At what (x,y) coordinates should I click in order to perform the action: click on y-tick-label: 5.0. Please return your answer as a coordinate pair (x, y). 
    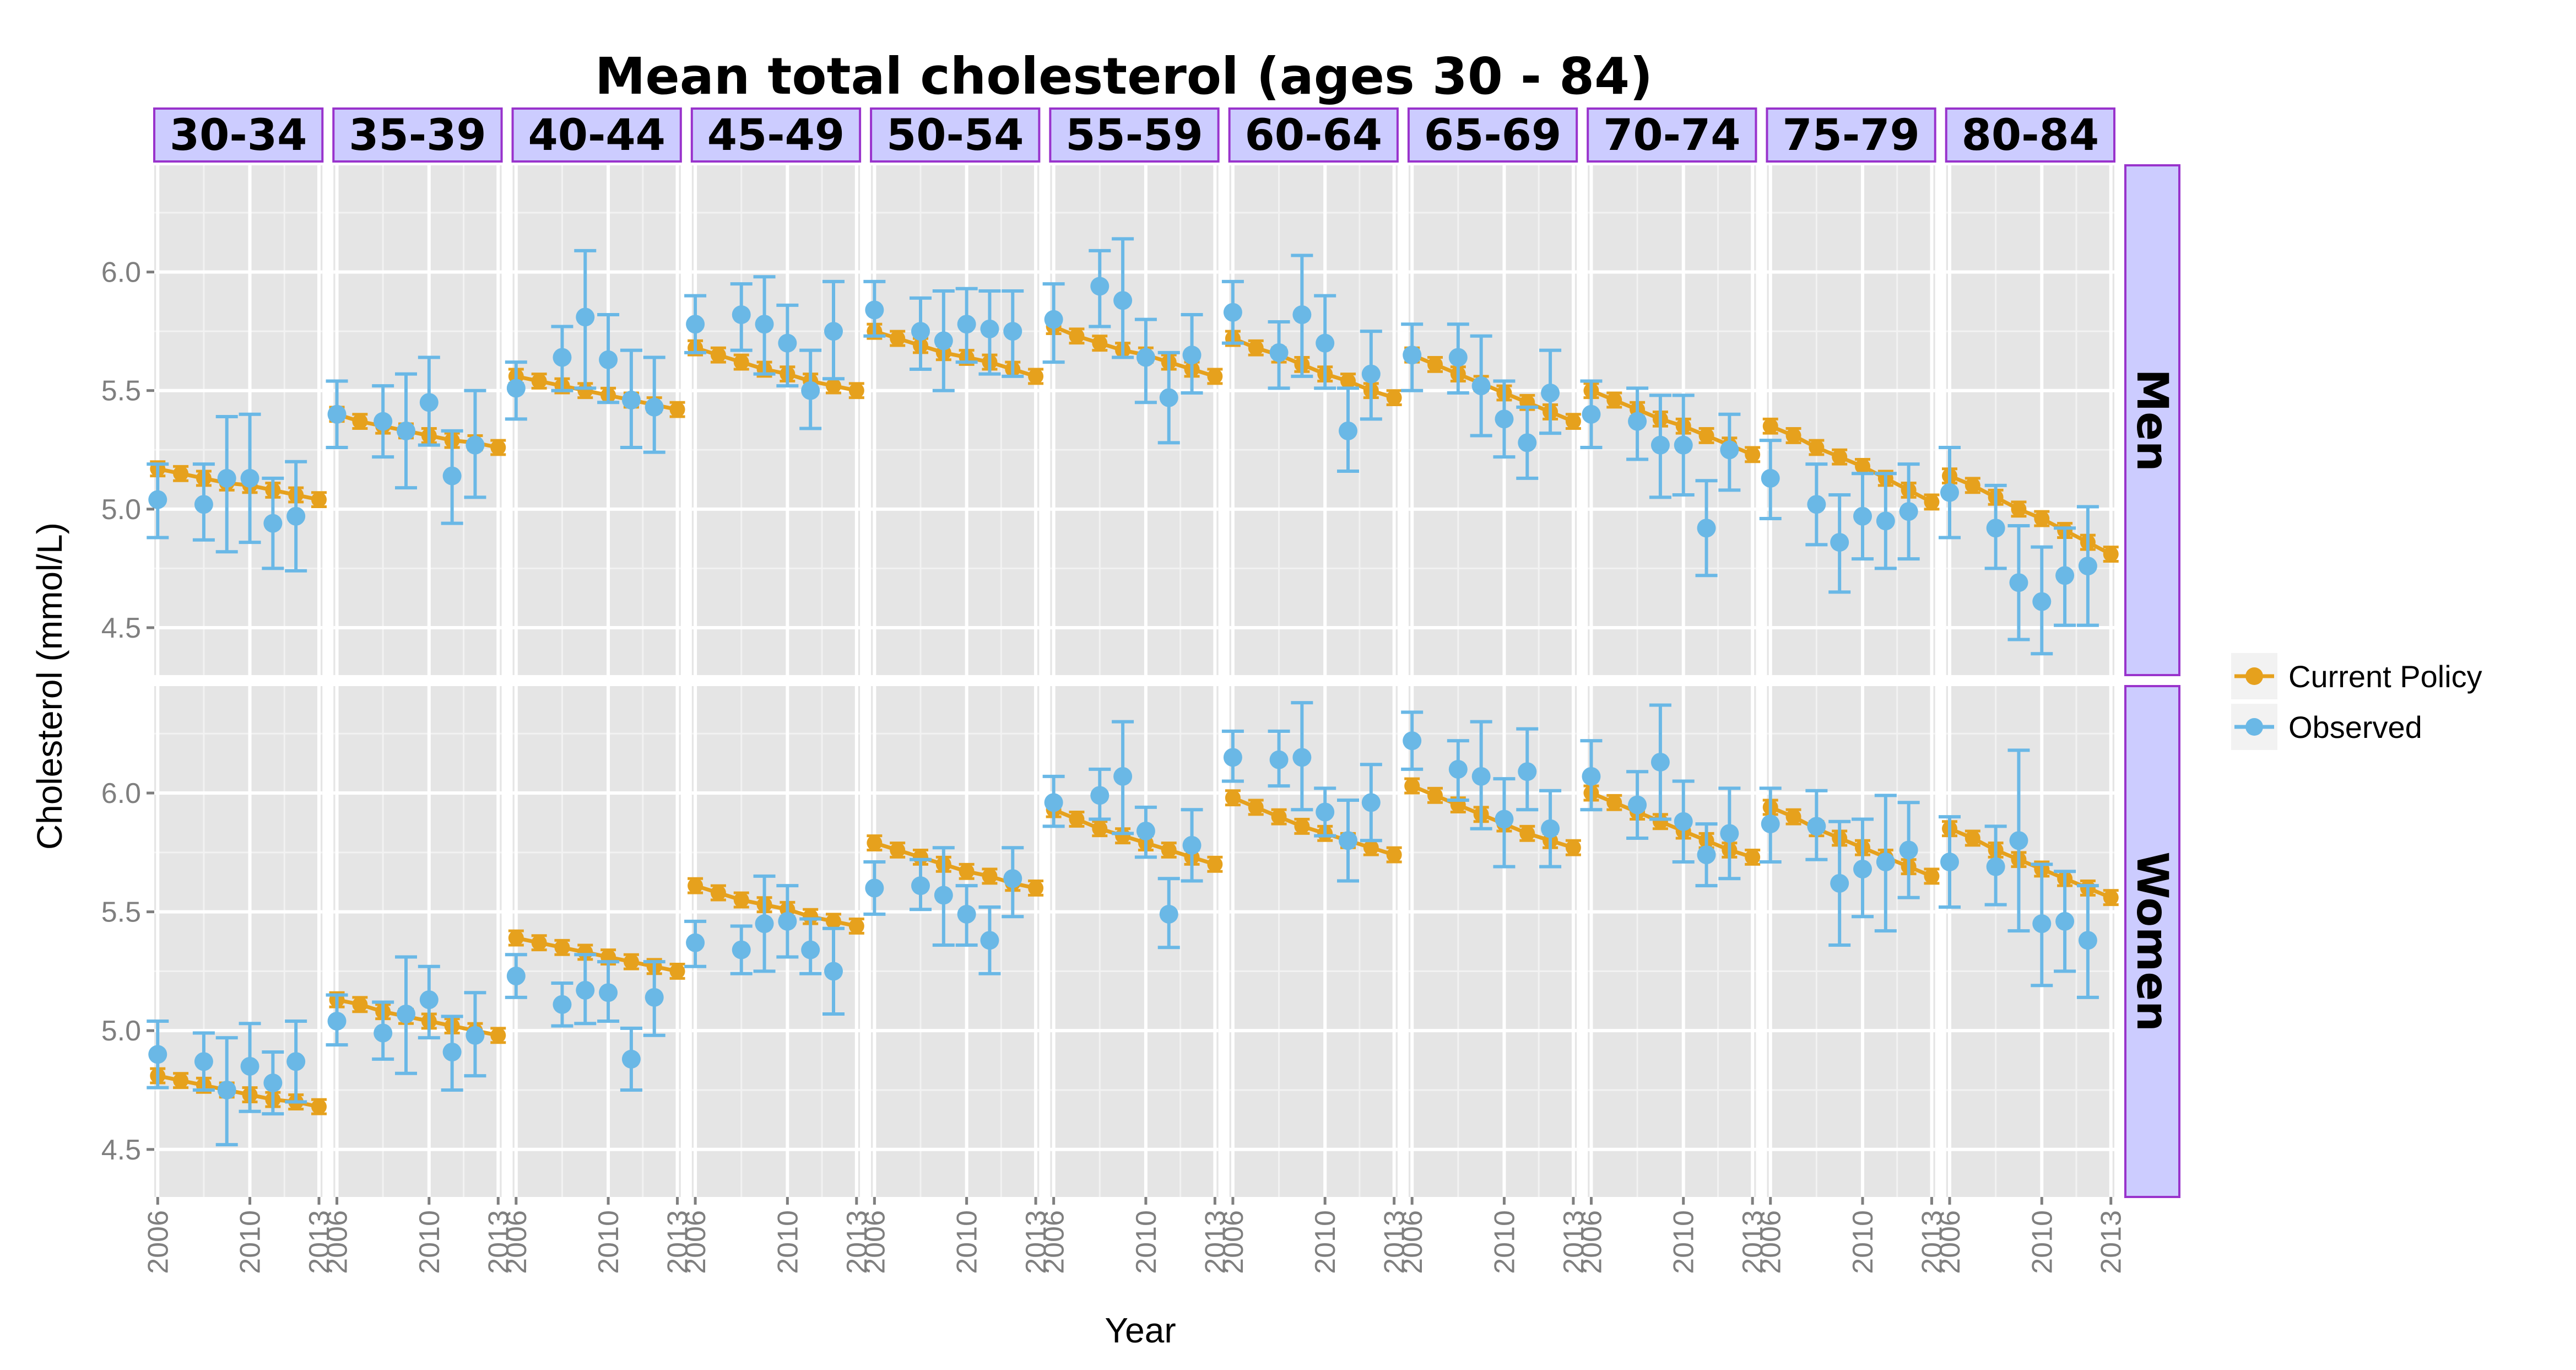
    Looking at the image, I should click on (121, 510).